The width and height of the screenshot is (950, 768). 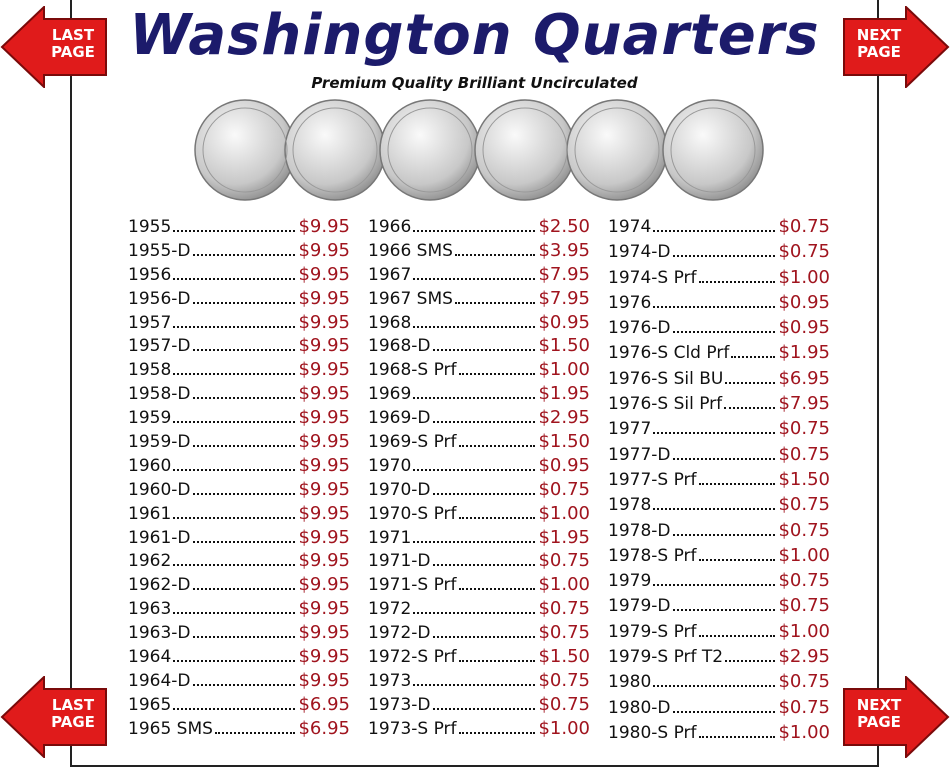 I want to click on price-row: 1979-D $0.75, so click(x=719, y=607).